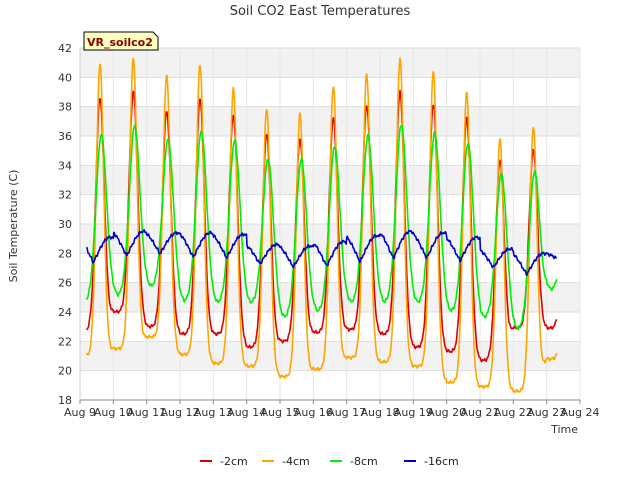  I want to click on y-tick-label: 22, so click(65, 341).